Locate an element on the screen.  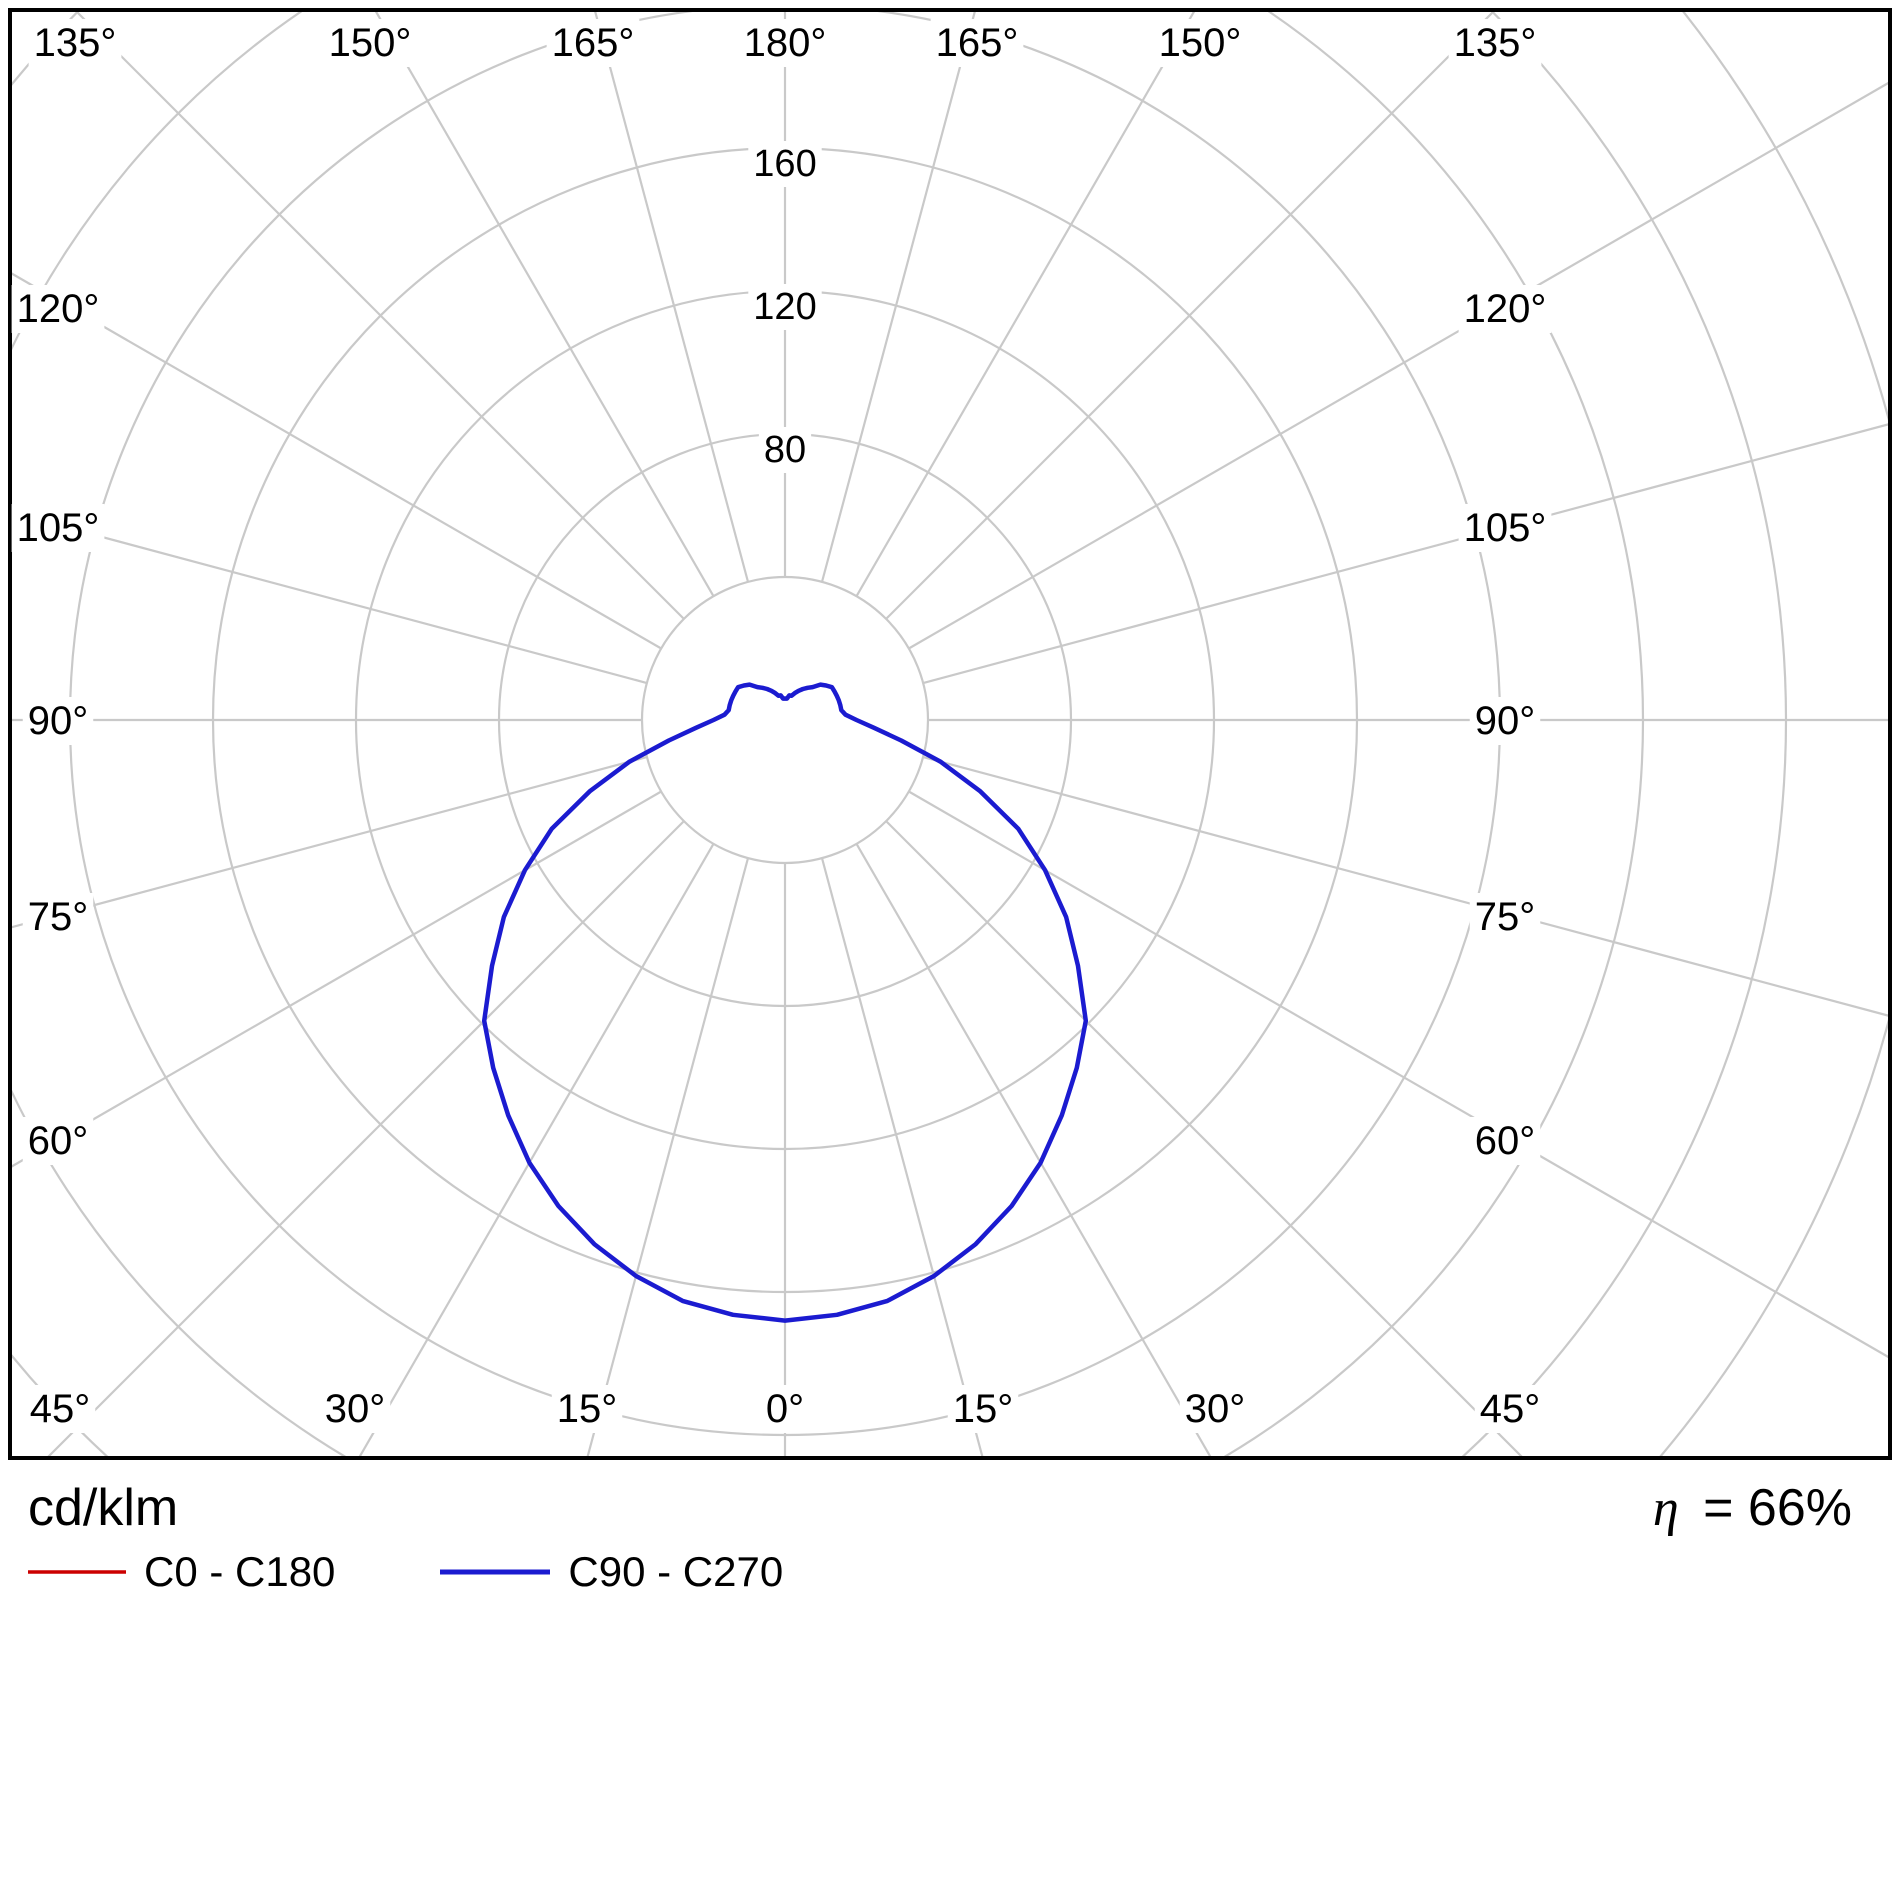
photometric-curves is located at coordinates (785, 1002).